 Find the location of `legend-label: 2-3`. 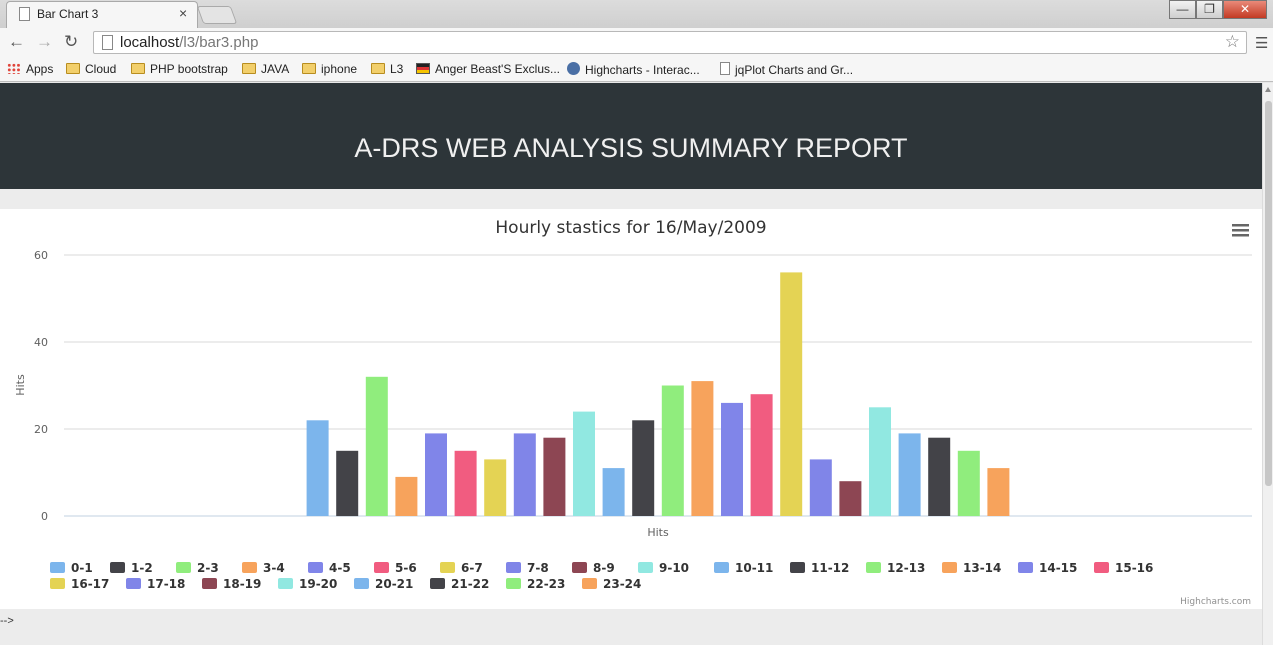

legend-label: 2-3 is located at coordinates (208, 568).